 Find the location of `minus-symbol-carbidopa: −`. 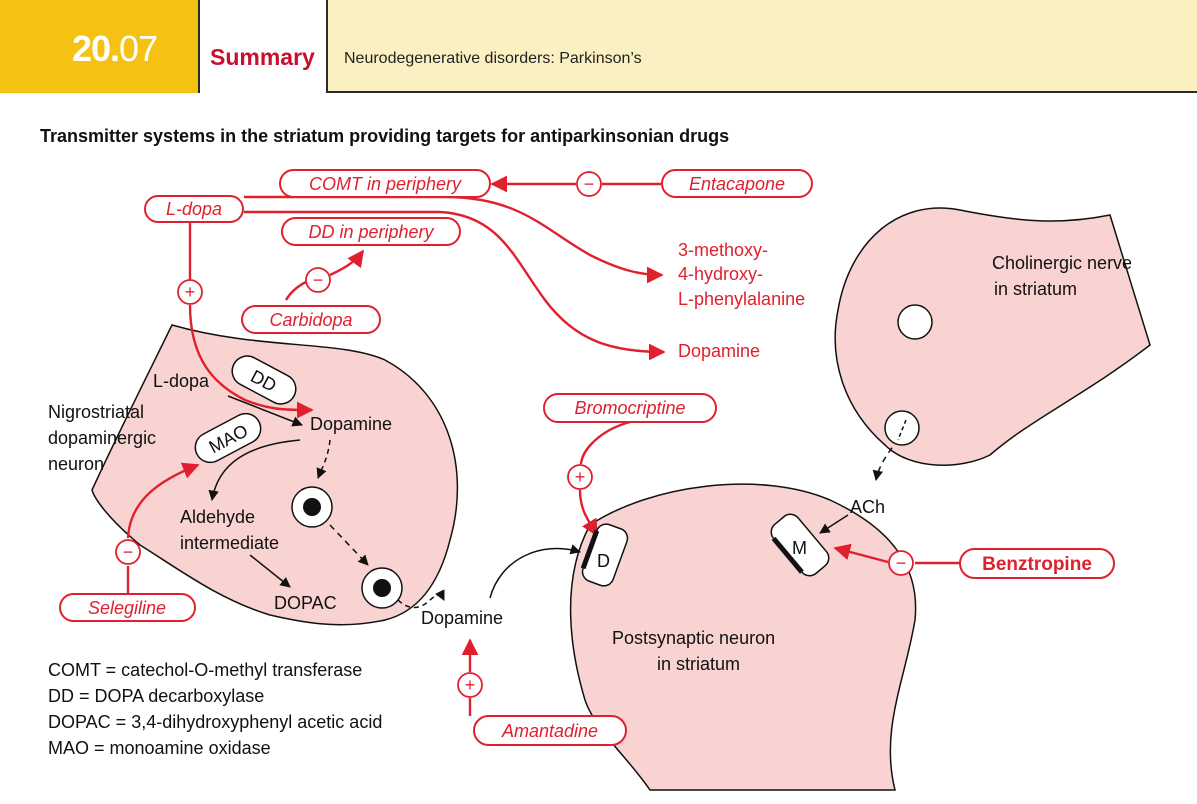

minus-symbol-carbidopa: − is located at coordinates (318, 280).